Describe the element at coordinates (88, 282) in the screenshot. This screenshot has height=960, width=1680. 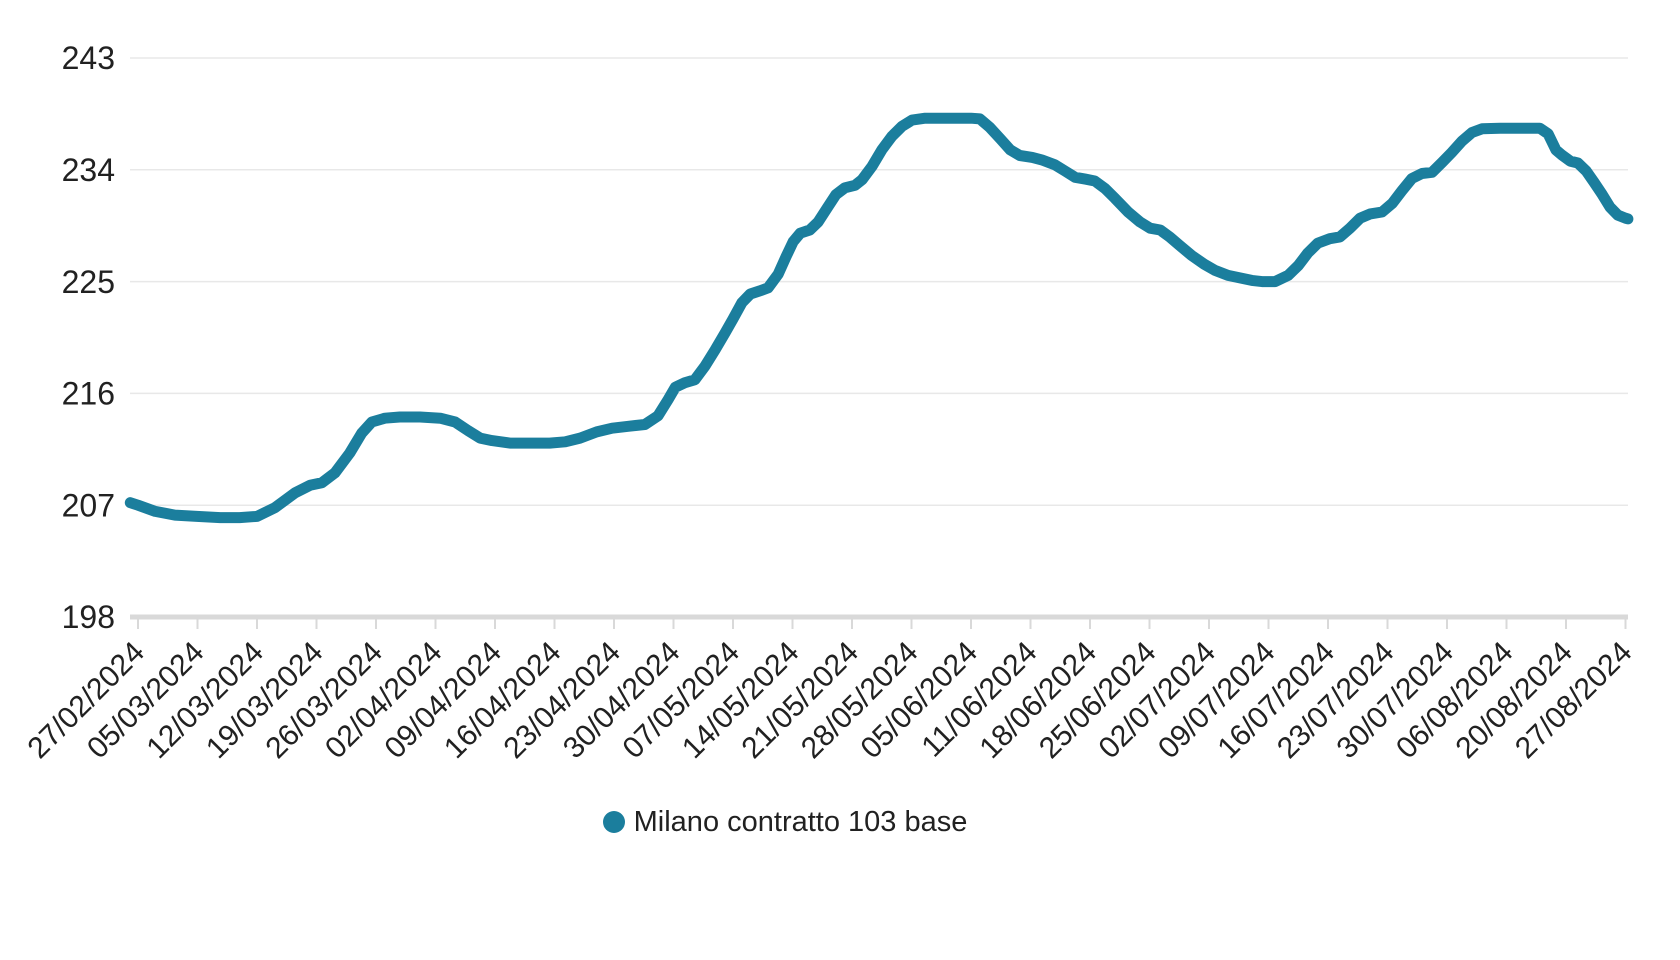
I see `y-tick-label: 225` at that location.